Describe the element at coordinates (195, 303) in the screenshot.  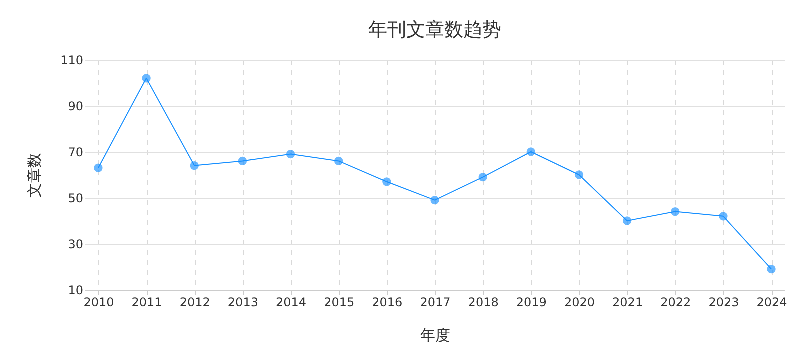
I see `x-tick-label: 2012` at that location.